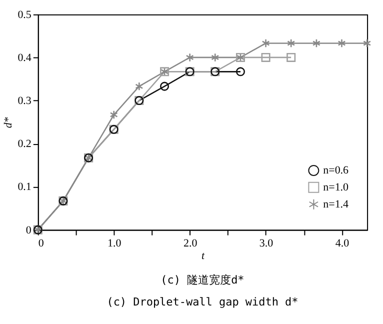  Describe the element at coordinates (25, 144) in the screenshot. I see `y-tick-label: 0.2` at that location.